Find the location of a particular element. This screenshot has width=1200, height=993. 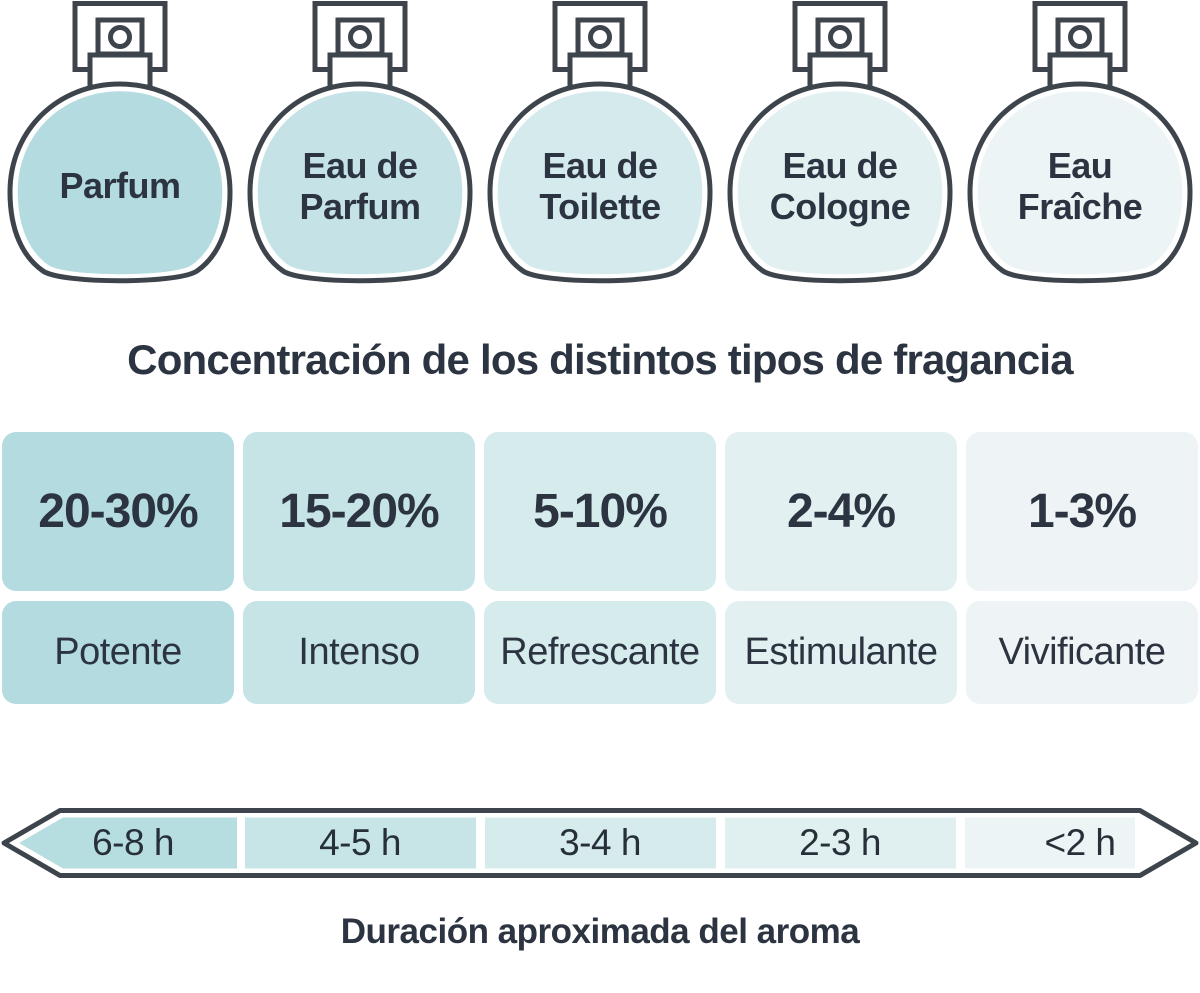

bottle-label-line: Toilette is located at coordinates (600, 206).